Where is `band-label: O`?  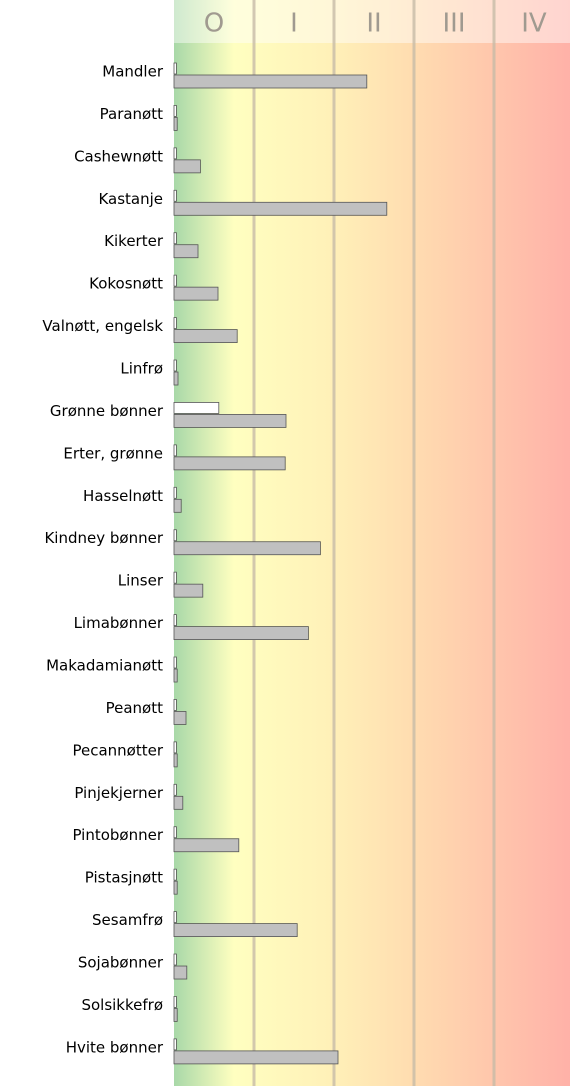
band-label: O is located at coordinates (214, 24).